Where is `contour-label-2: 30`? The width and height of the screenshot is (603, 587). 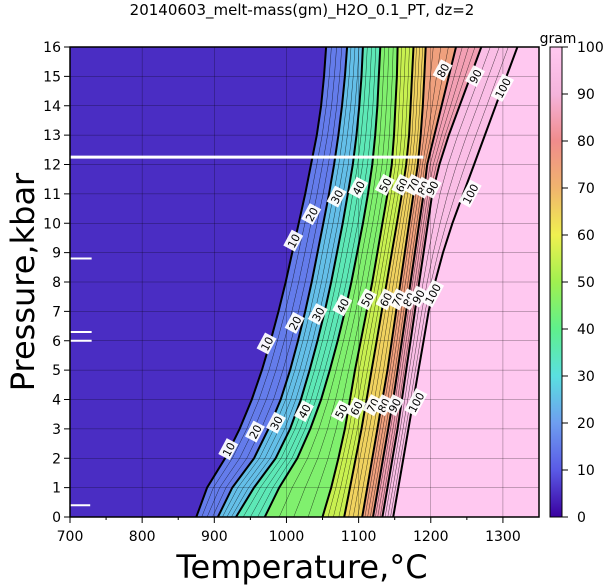
contour-label-2: 30 is located at coordinates (336, 196).